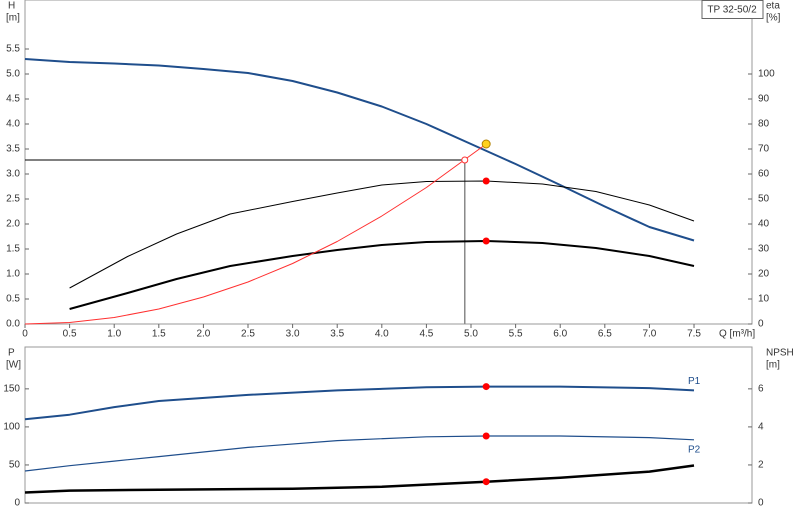 This screenshot has width=800, height=520. What do you see at coordinates (13, 324) in the screenshot?
I see `y-tick-label: 0.0` at bounding box center [13, 324].